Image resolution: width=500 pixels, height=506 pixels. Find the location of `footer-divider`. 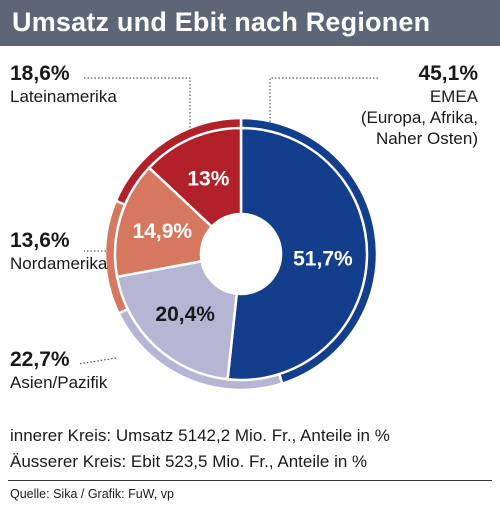

footer-divider is located at coordinates (250, 480).